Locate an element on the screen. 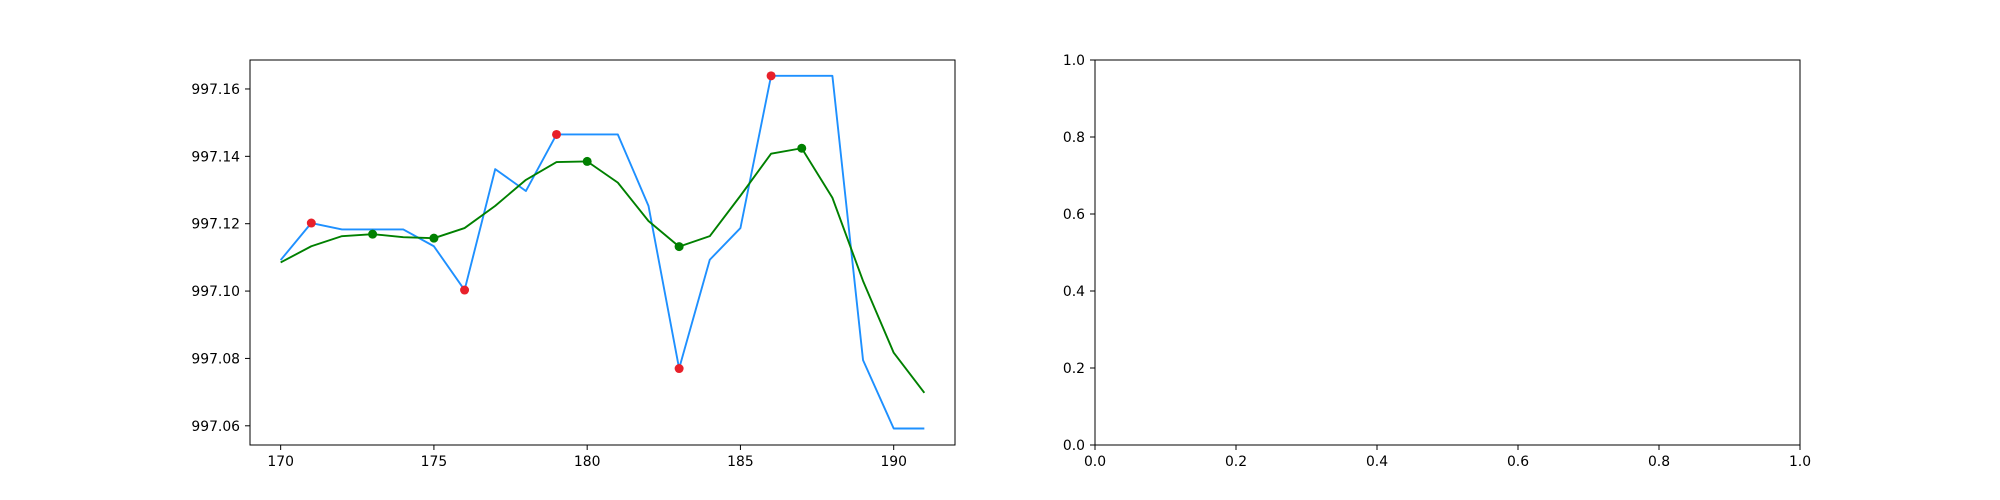 The image size is (2000, 500). x-tick-label: 0.4 is located at coordinates (1377, 462).